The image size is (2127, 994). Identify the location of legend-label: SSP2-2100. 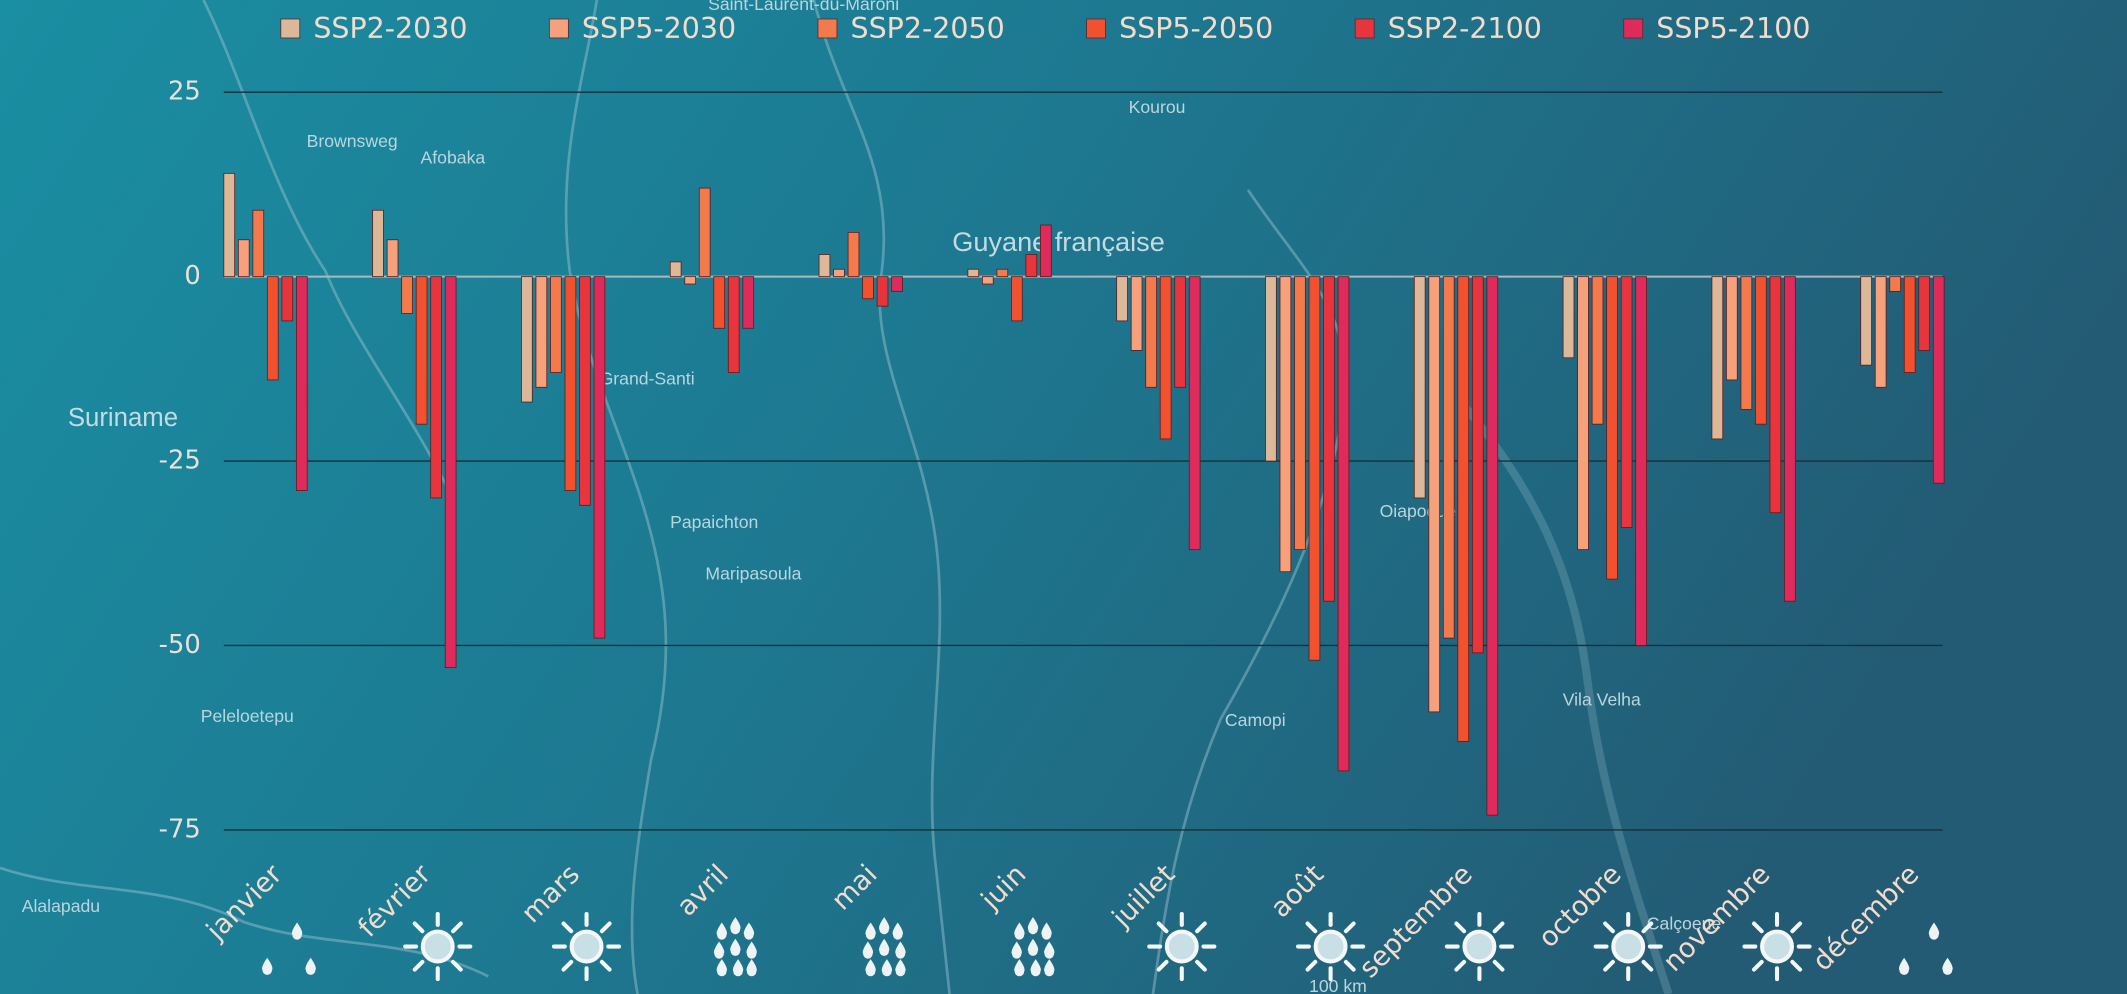
(1465, 28).